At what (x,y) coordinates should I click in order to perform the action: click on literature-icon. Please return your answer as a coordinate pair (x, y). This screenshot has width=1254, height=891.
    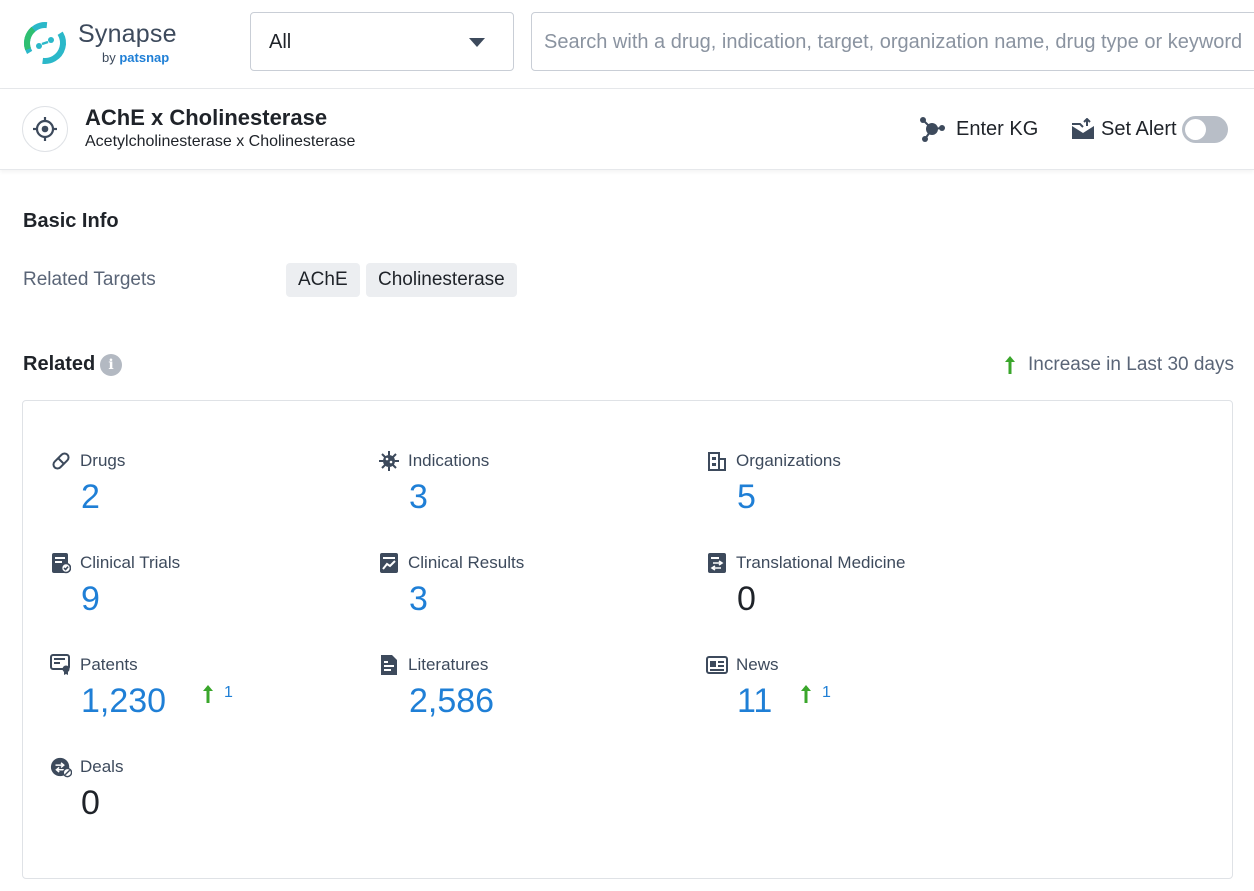
    Looking at the image, I should click on (389, 665).